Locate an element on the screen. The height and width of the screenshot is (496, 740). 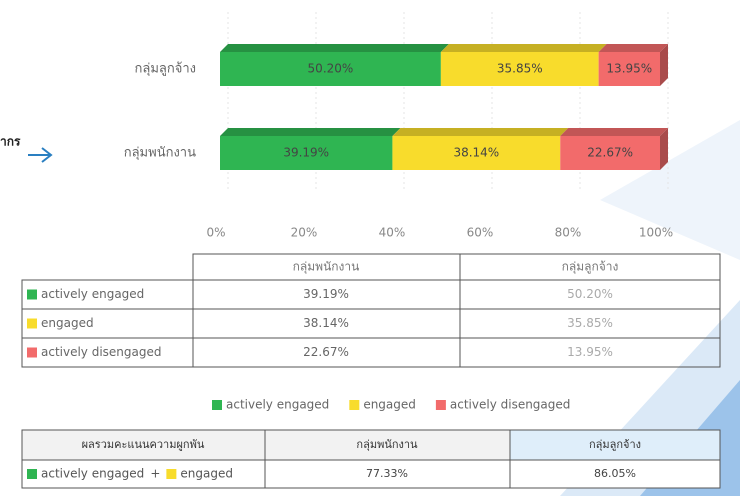
joiner: + is located at coordinates (155, 474).